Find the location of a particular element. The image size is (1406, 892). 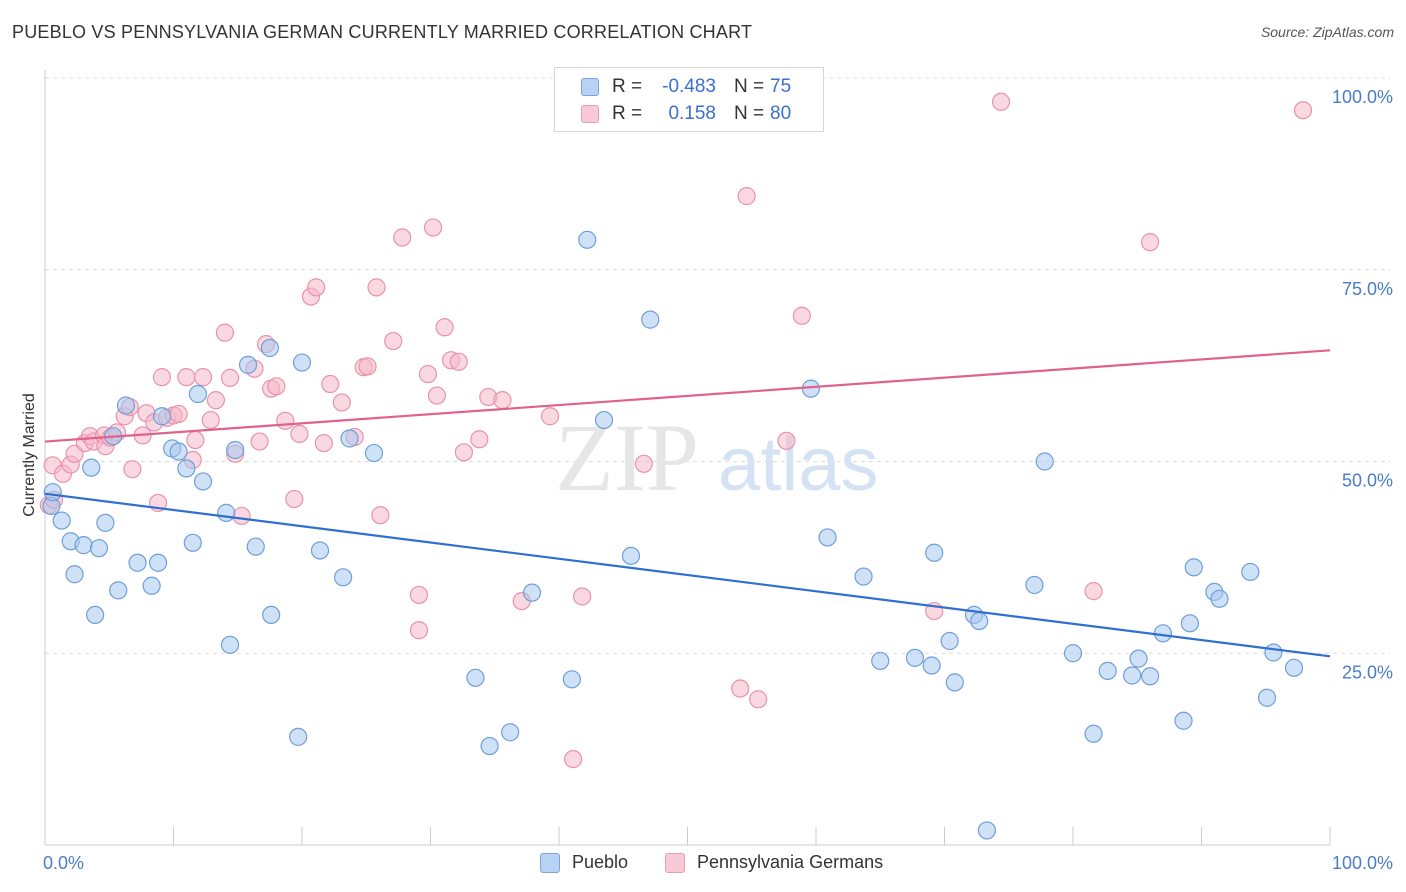

legend-swatch-pueblo is located at coordinates (590, 87).